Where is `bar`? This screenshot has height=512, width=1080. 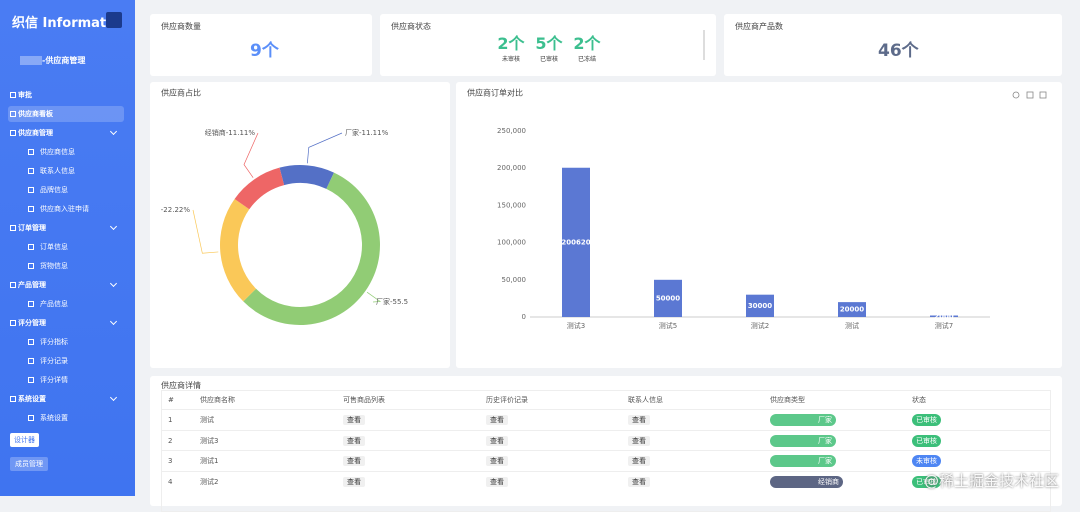 bar is located at coordinates (944, 316).